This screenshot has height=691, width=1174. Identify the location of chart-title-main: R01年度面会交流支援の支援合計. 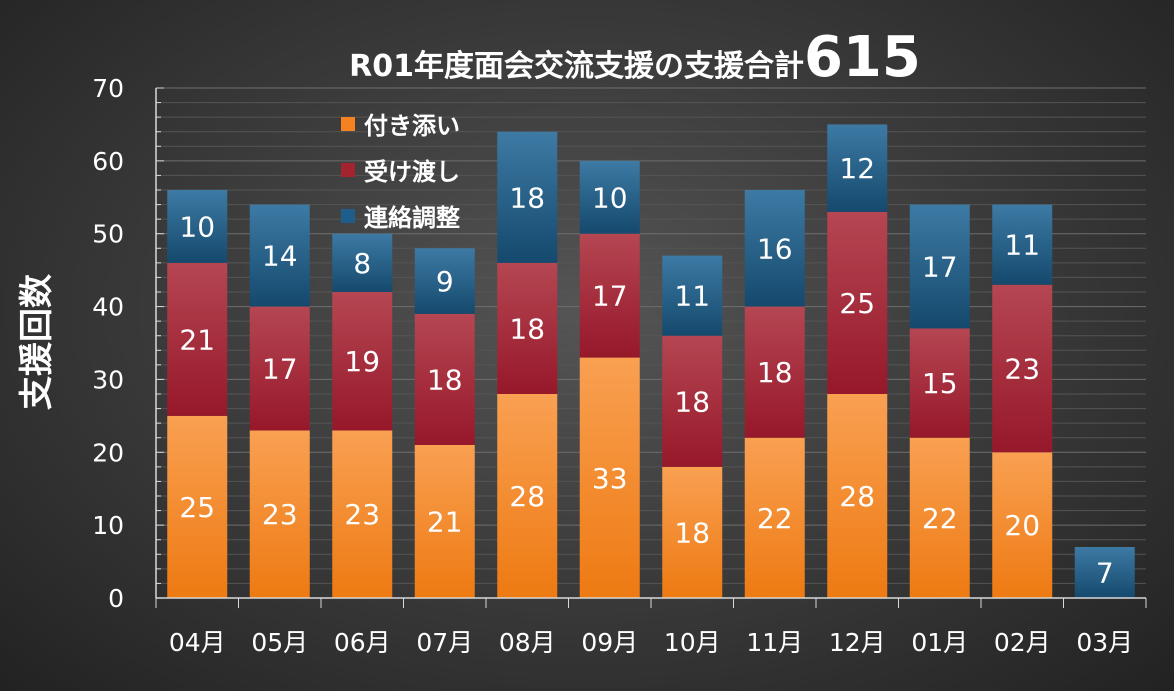
(576, 66).